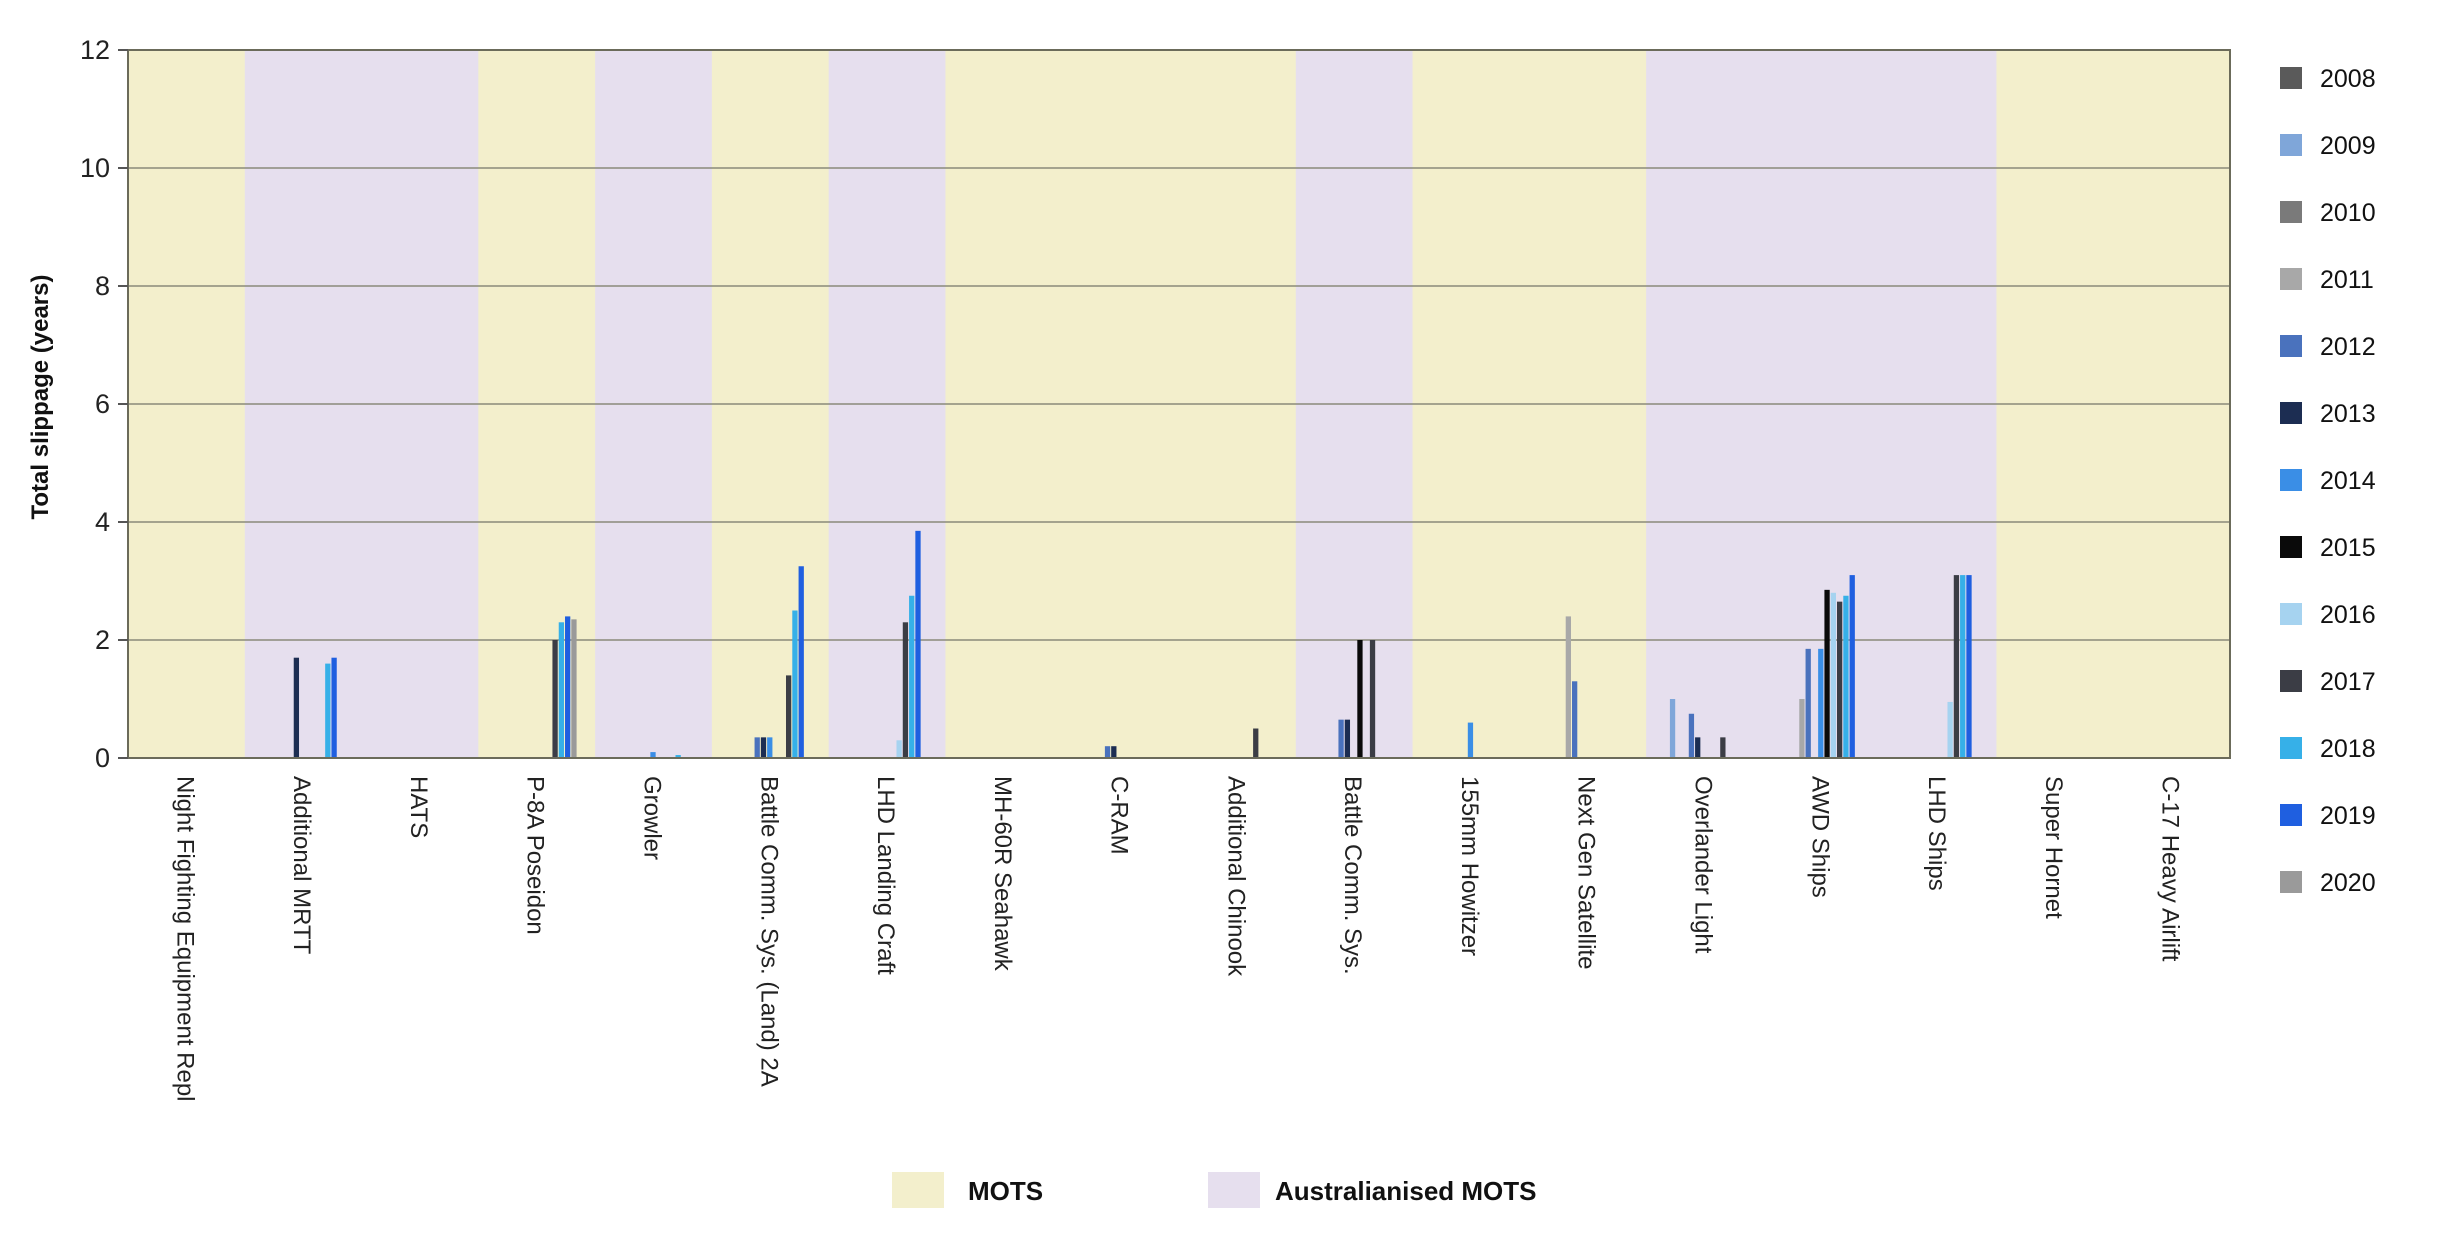  Describe the element at coordinates (2291, 547) in the screenshot. I see `legend-swatch-2015` at that location.